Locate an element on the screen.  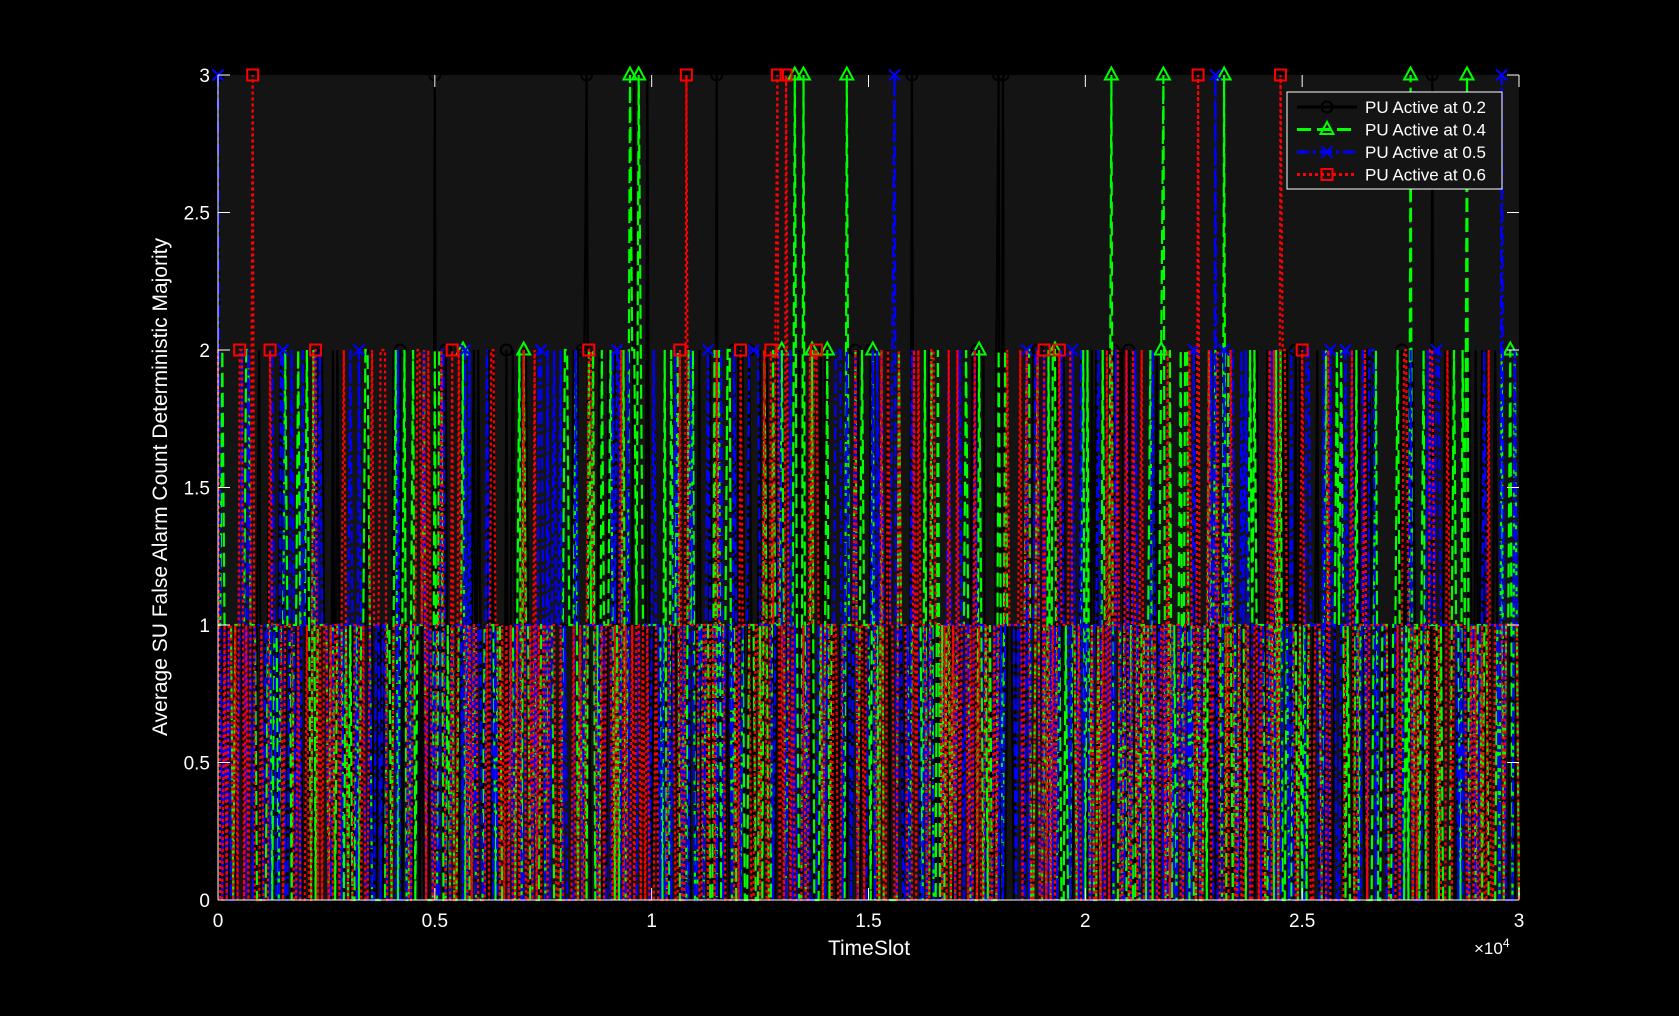
y-tick-label: 3 is located at coordinates (204, 76).